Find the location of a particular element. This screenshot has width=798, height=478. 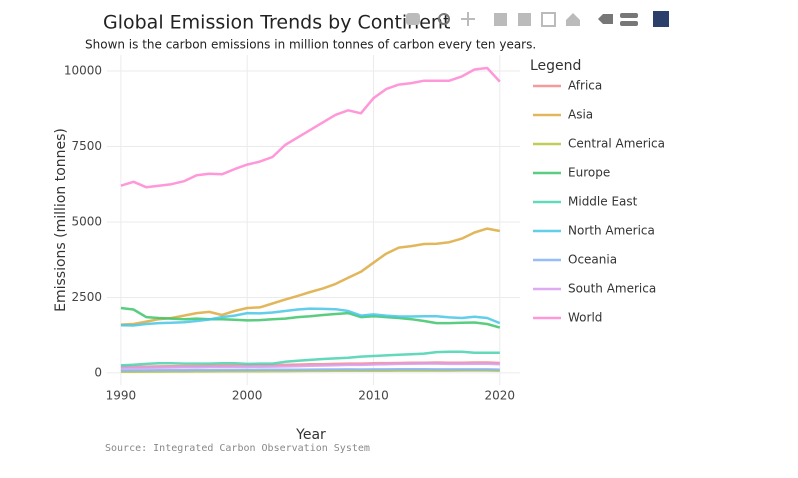

legend-title: Legend is located at coordinates (555, 66).